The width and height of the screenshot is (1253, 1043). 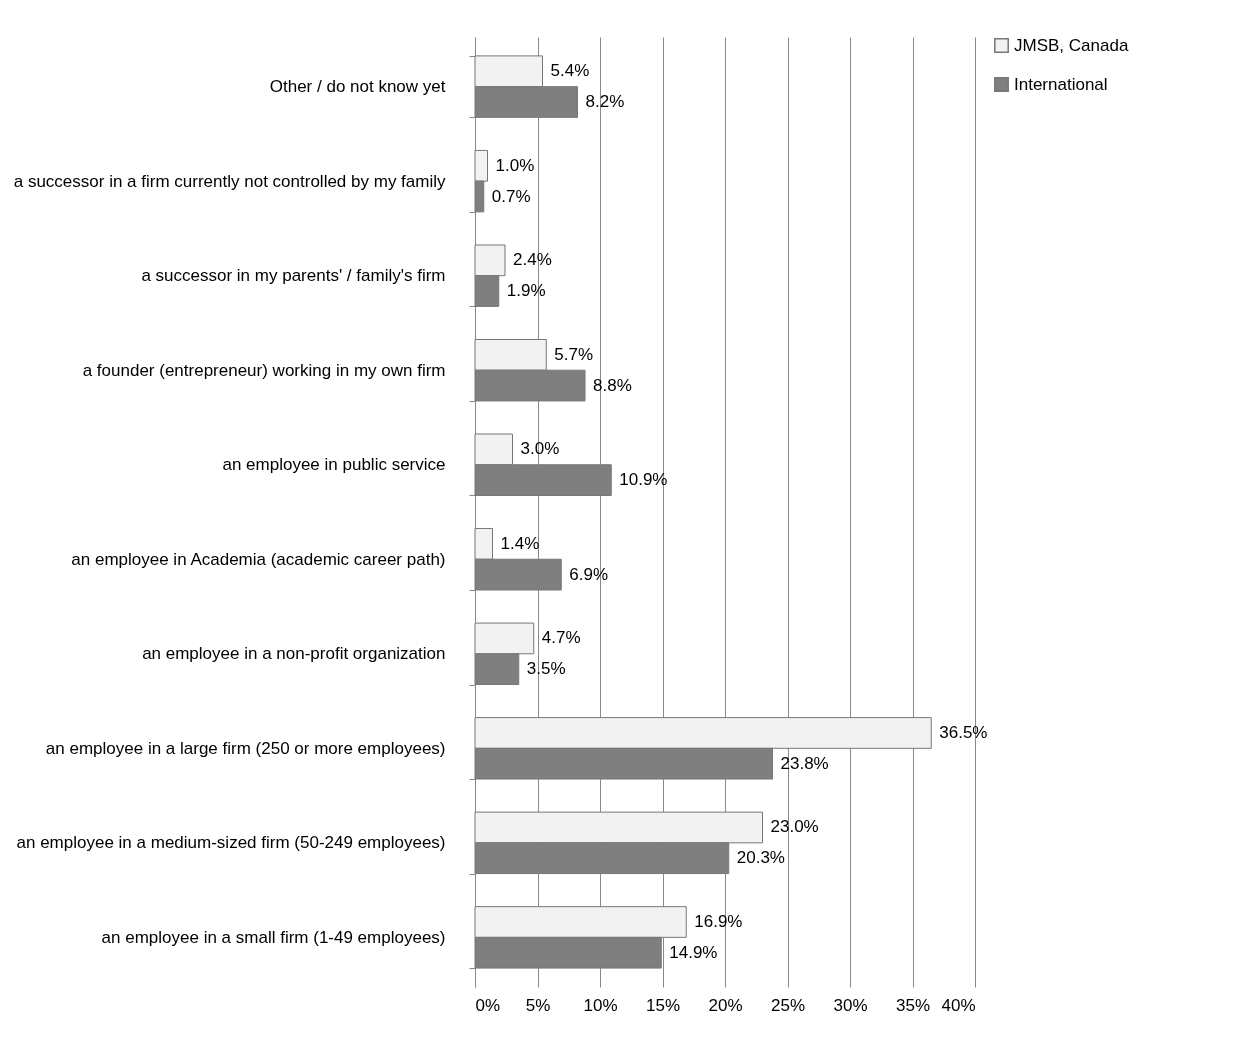 I want to click on y-tick-label: an employee in a small firm (1-49 employees), so click(x=273, y=937).